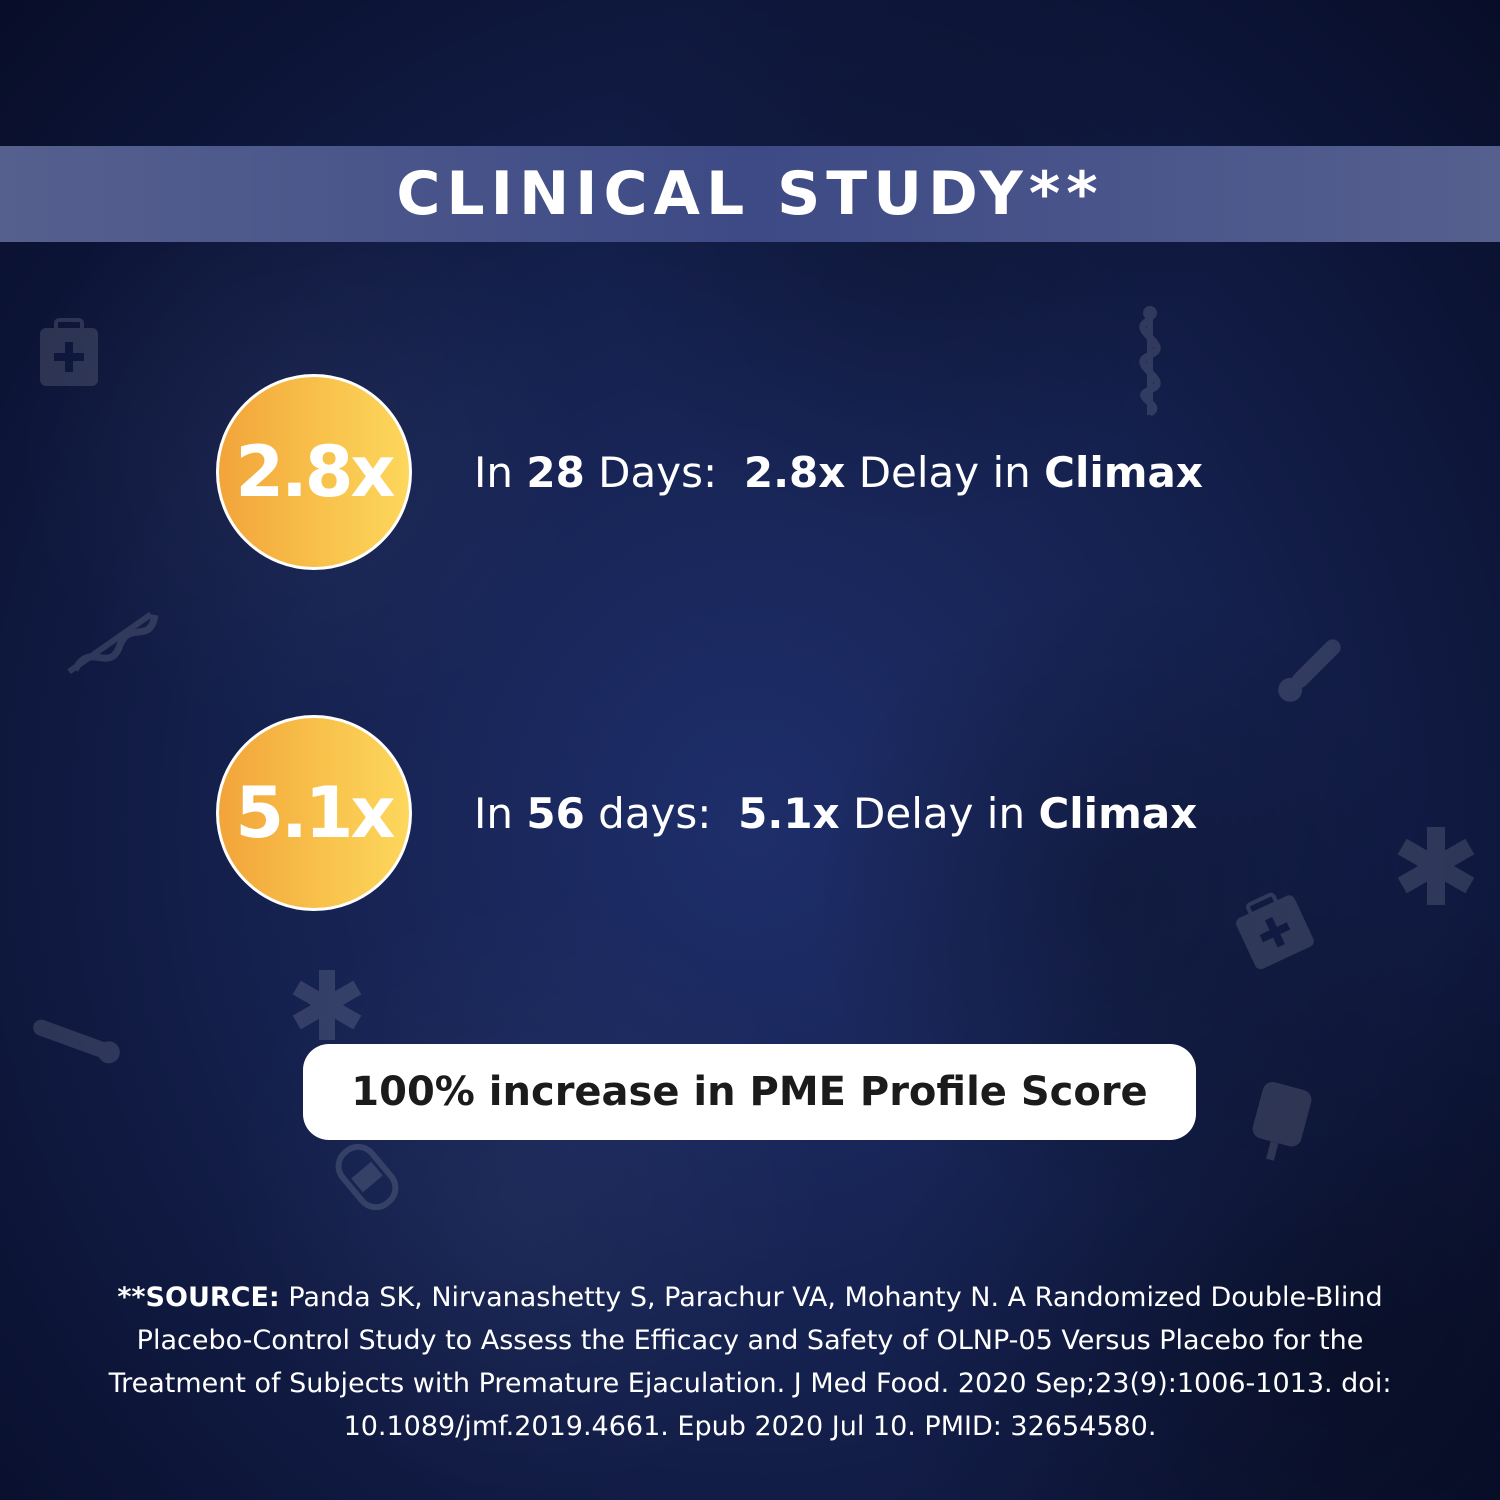 This screenshot has height=1500, width=1500. I want to click on stat-multiplier: 2.8x, so click(794, 472).